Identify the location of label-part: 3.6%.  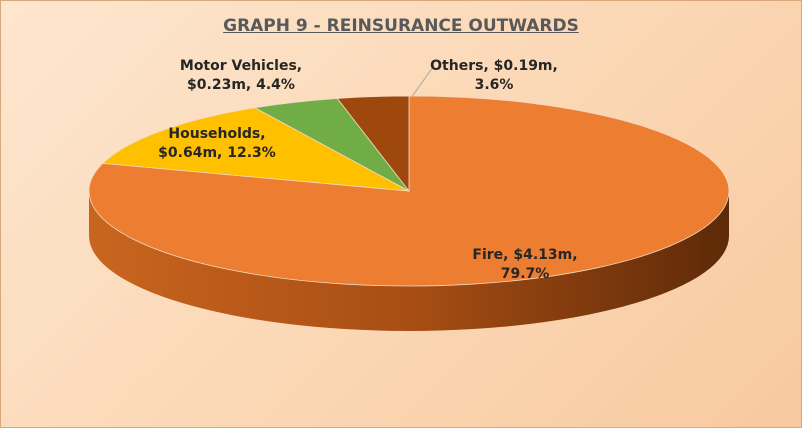
(494, 85).